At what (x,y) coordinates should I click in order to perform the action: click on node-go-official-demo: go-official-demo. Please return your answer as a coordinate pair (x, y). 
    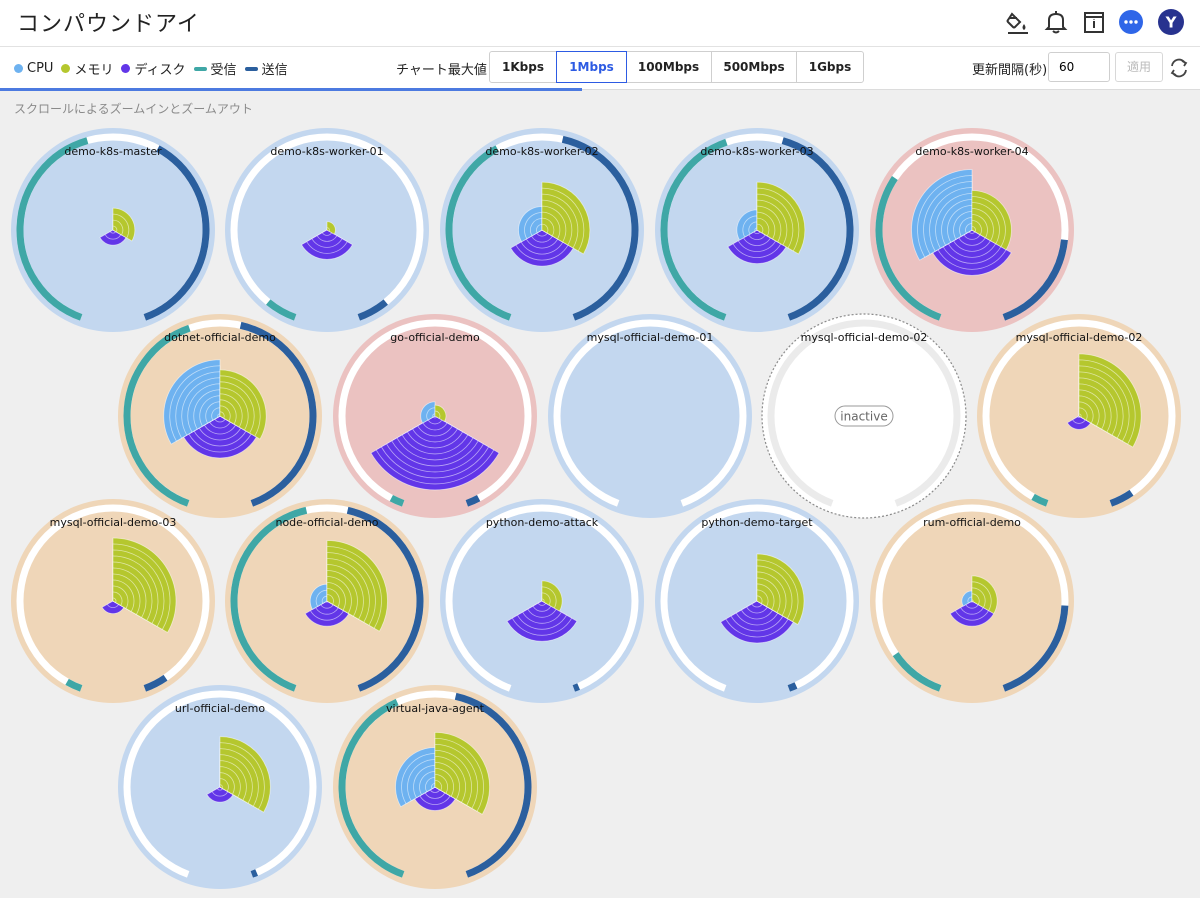
    Looking at the image, I should click on (435, 416).